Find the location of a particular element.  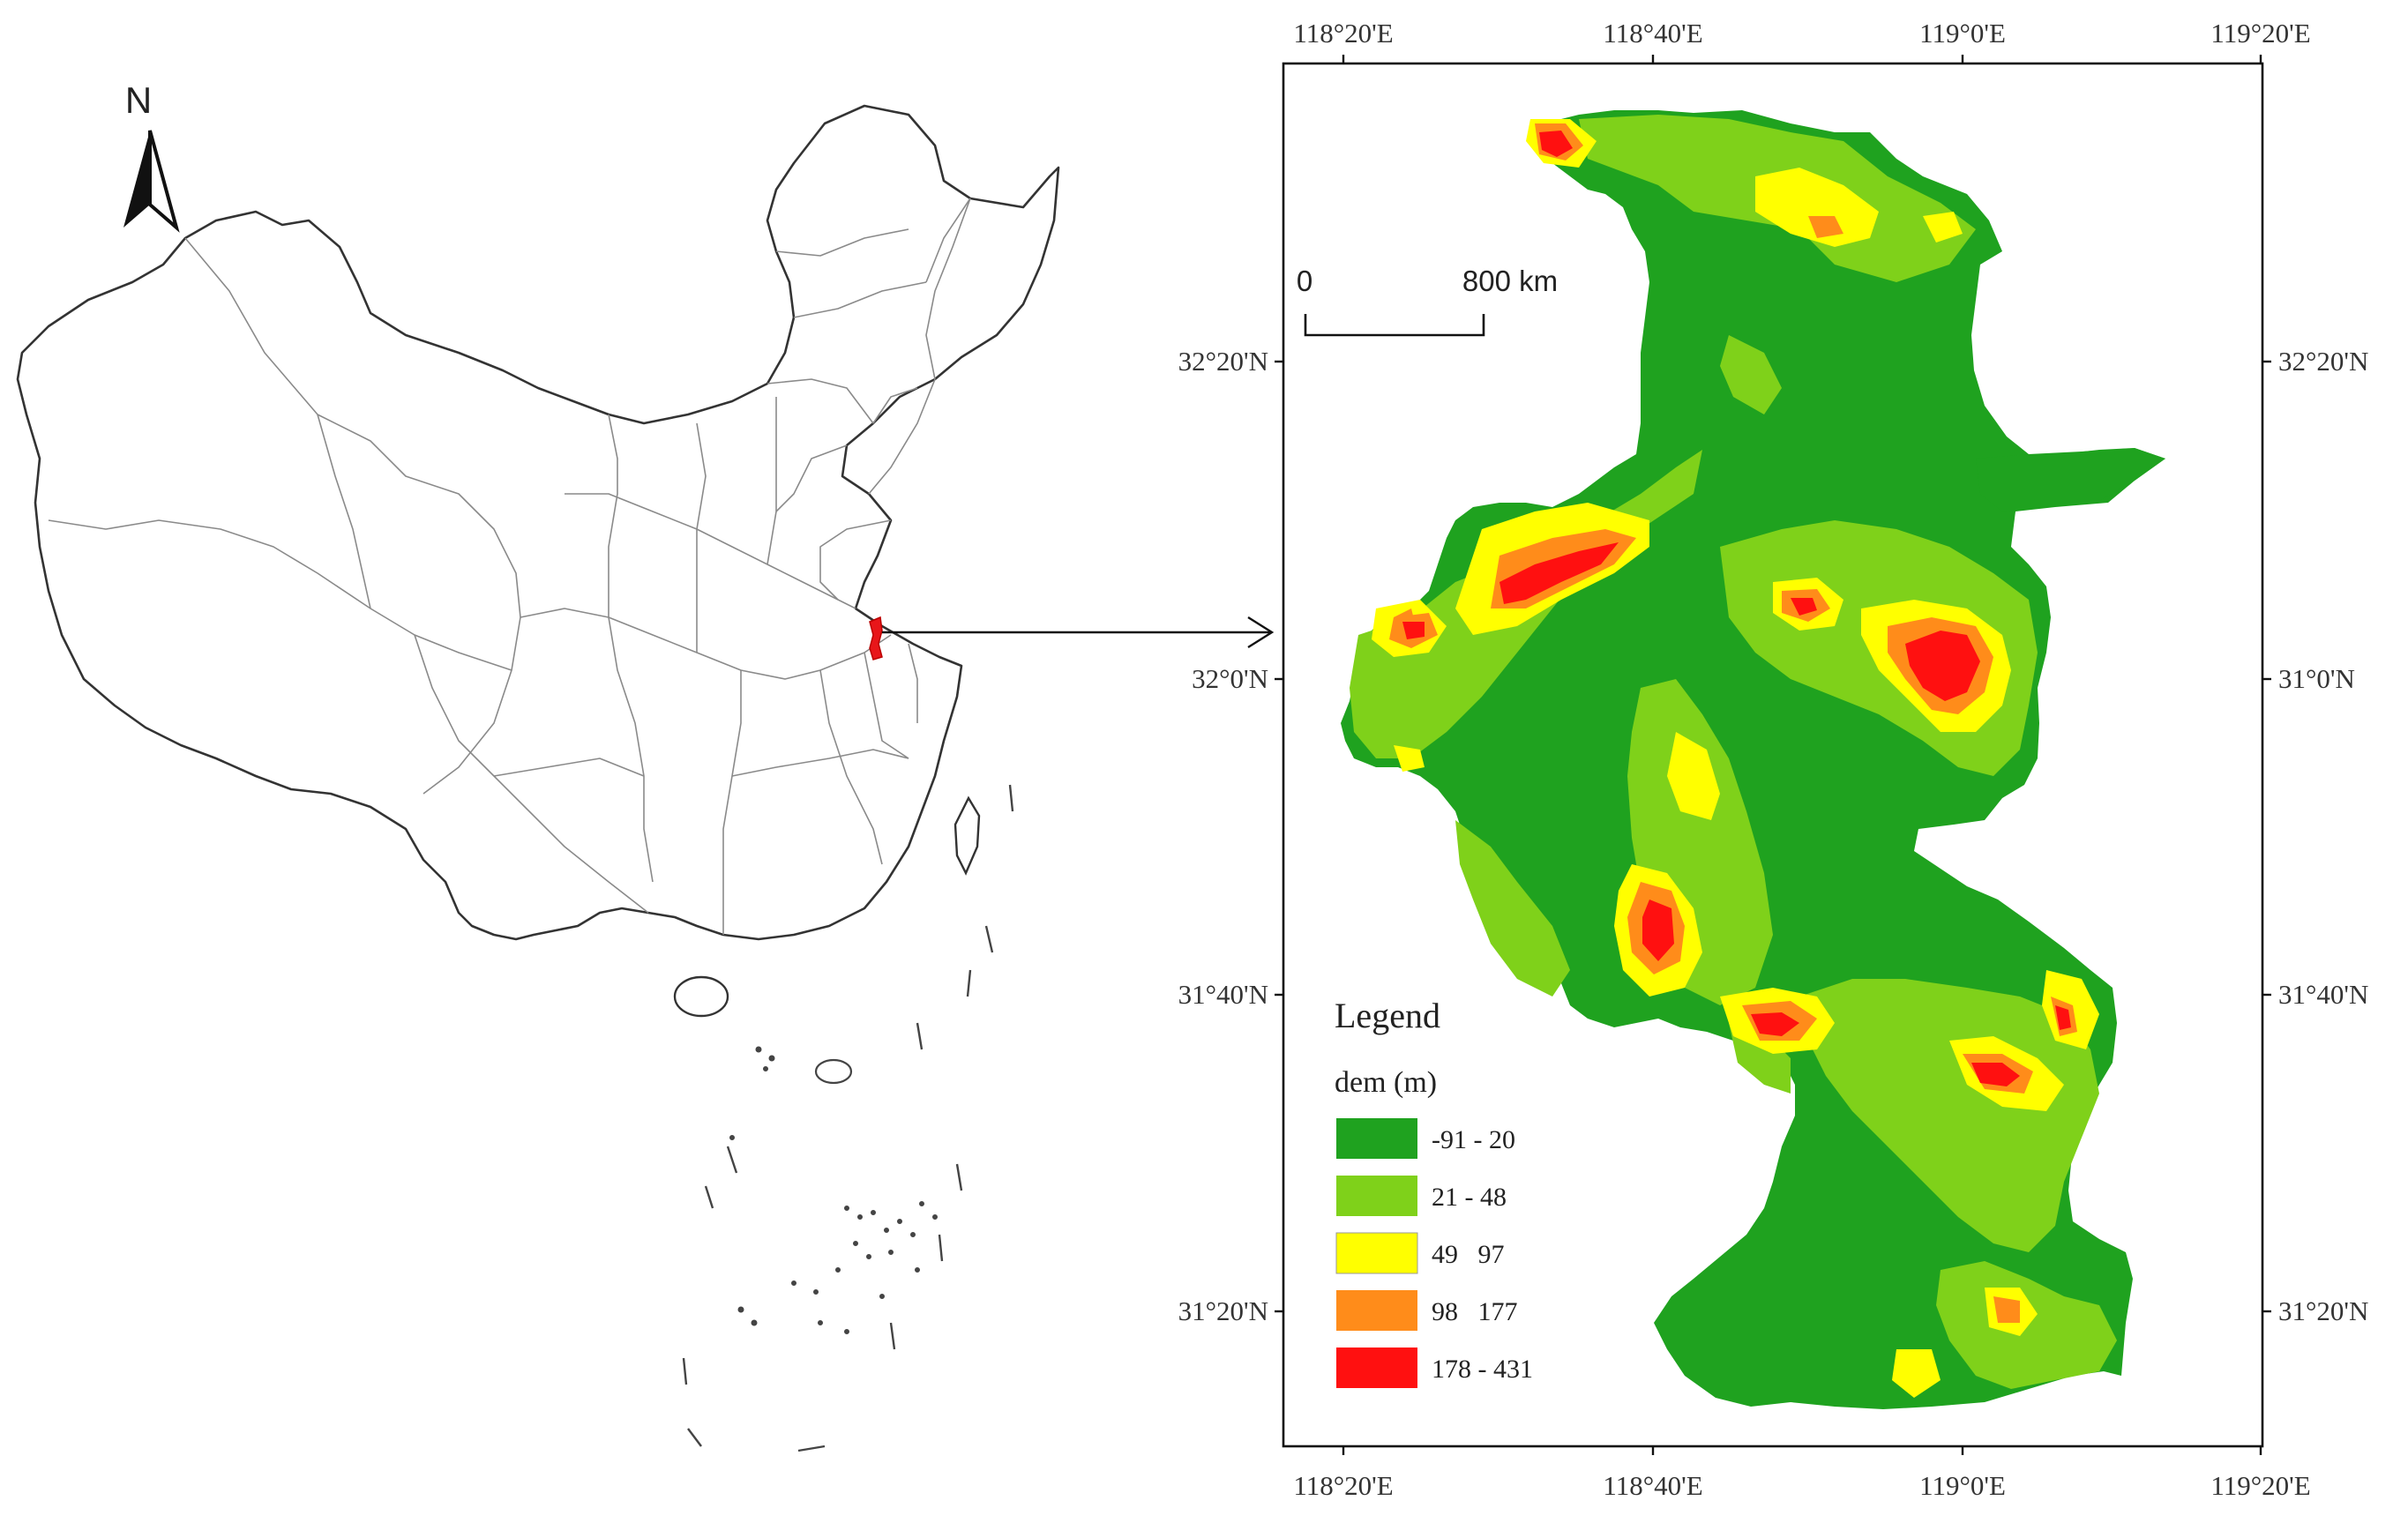

bottom-tick-label: 118°20'E is located at coordinates (1343, 1486).